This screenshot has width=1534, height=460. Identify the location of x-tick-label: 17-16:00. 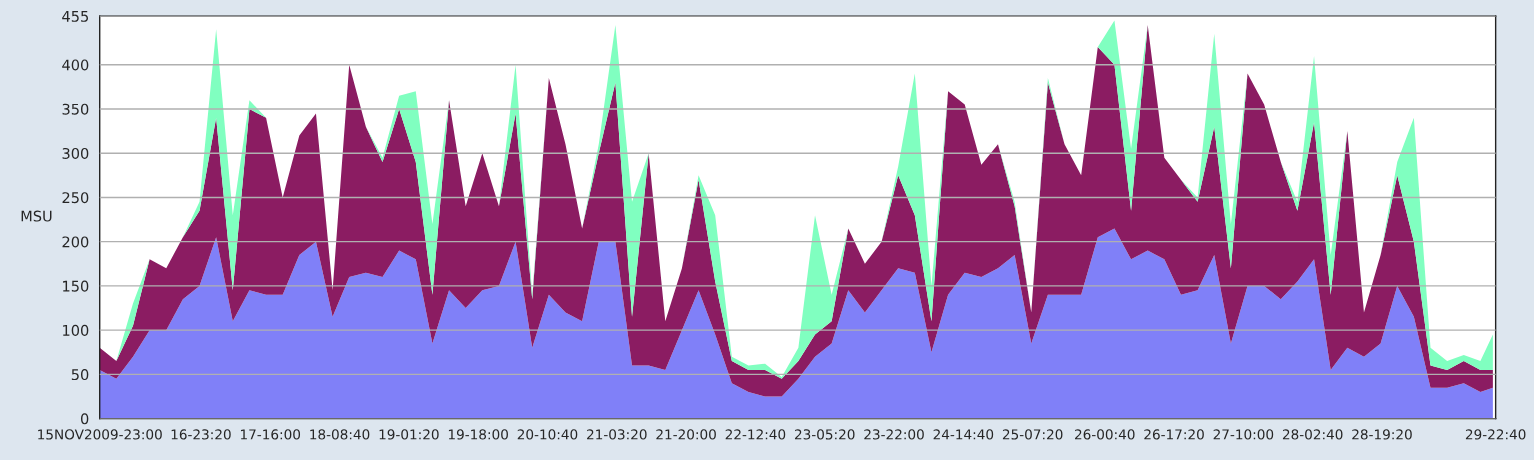
(270, 434).